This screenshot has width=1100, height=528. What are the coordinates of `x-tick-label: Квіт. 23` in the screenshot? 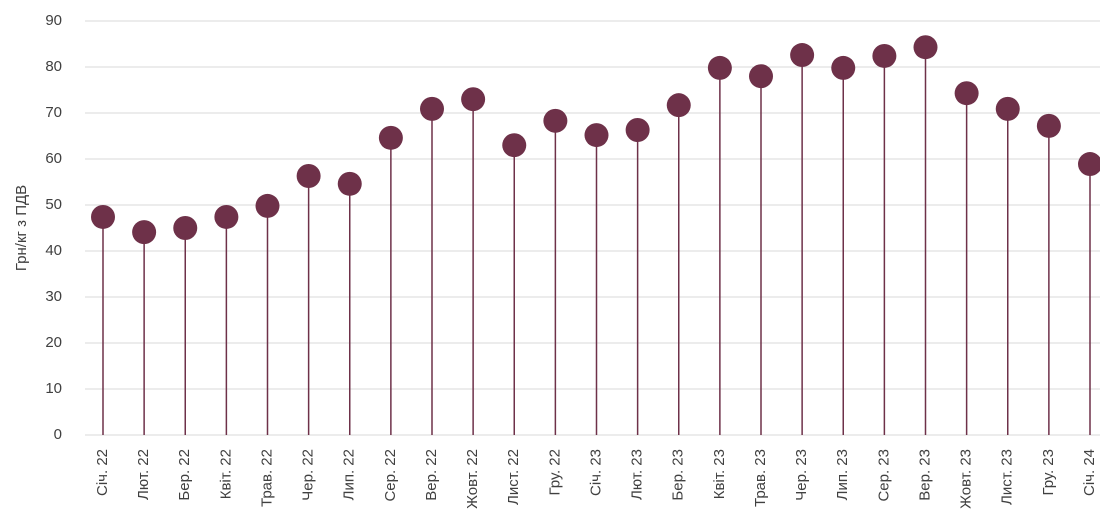 It's located at (719, 474).